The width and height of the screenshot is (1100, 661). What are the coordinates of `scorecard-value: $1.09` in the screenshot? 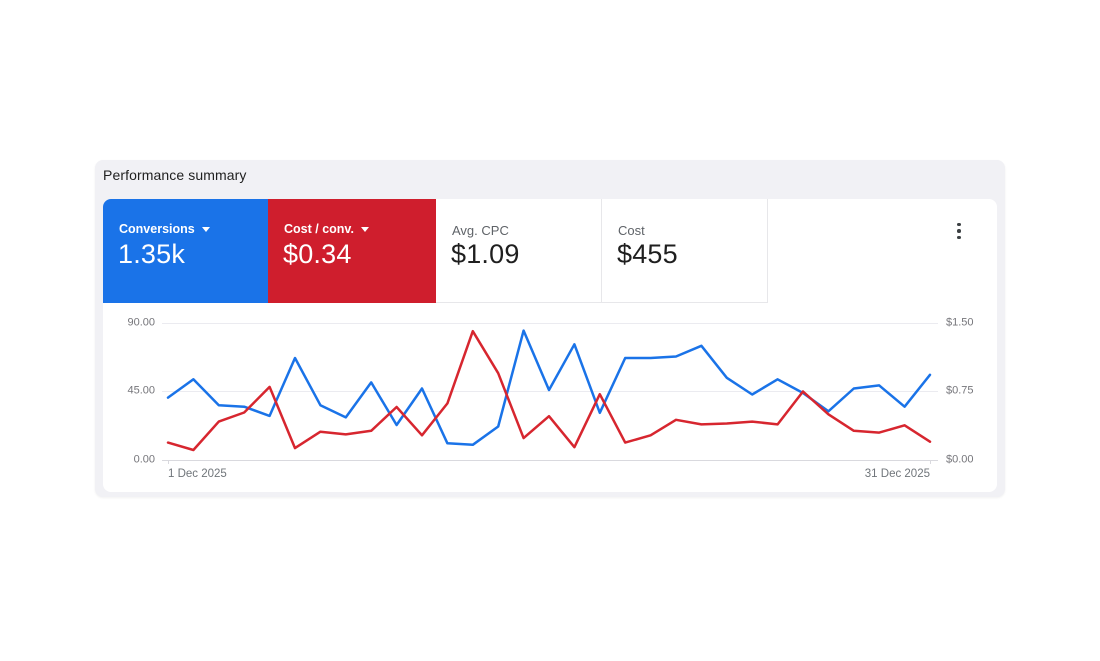 It's located at (485, 254).